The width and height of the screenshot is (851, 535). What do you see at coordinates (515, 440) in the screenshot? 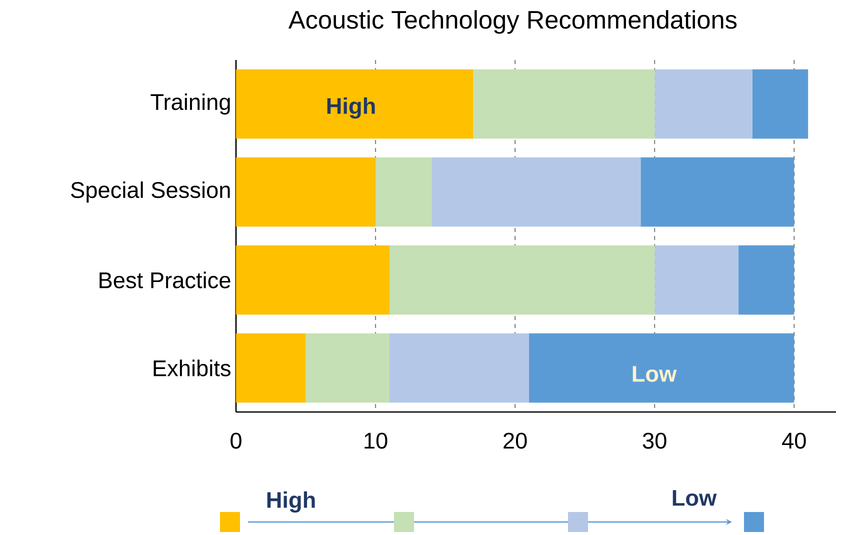
I see `x-tick-label: 20` at bounding box center [515, 440].